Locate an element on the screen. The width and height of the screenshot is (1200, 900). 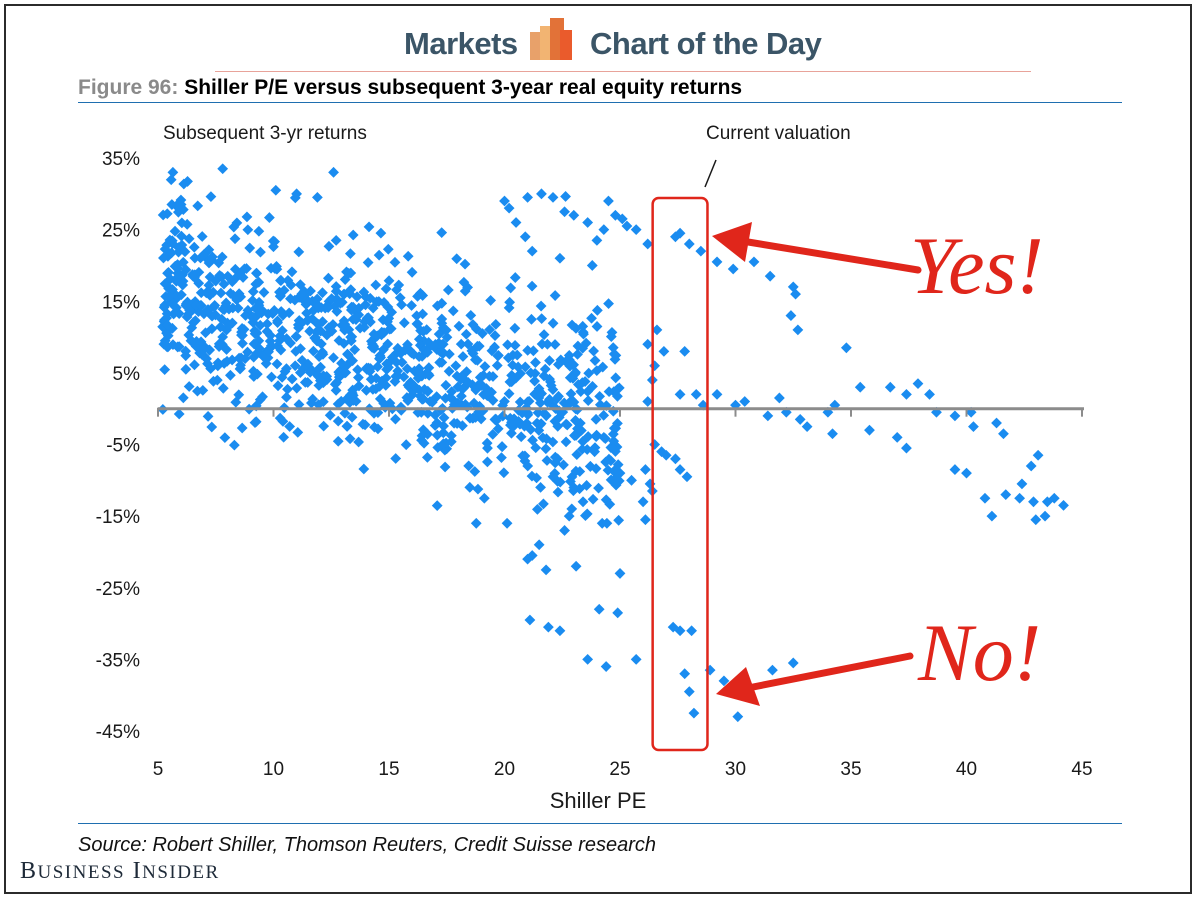
title-divider is located at coordinates (600, 102).